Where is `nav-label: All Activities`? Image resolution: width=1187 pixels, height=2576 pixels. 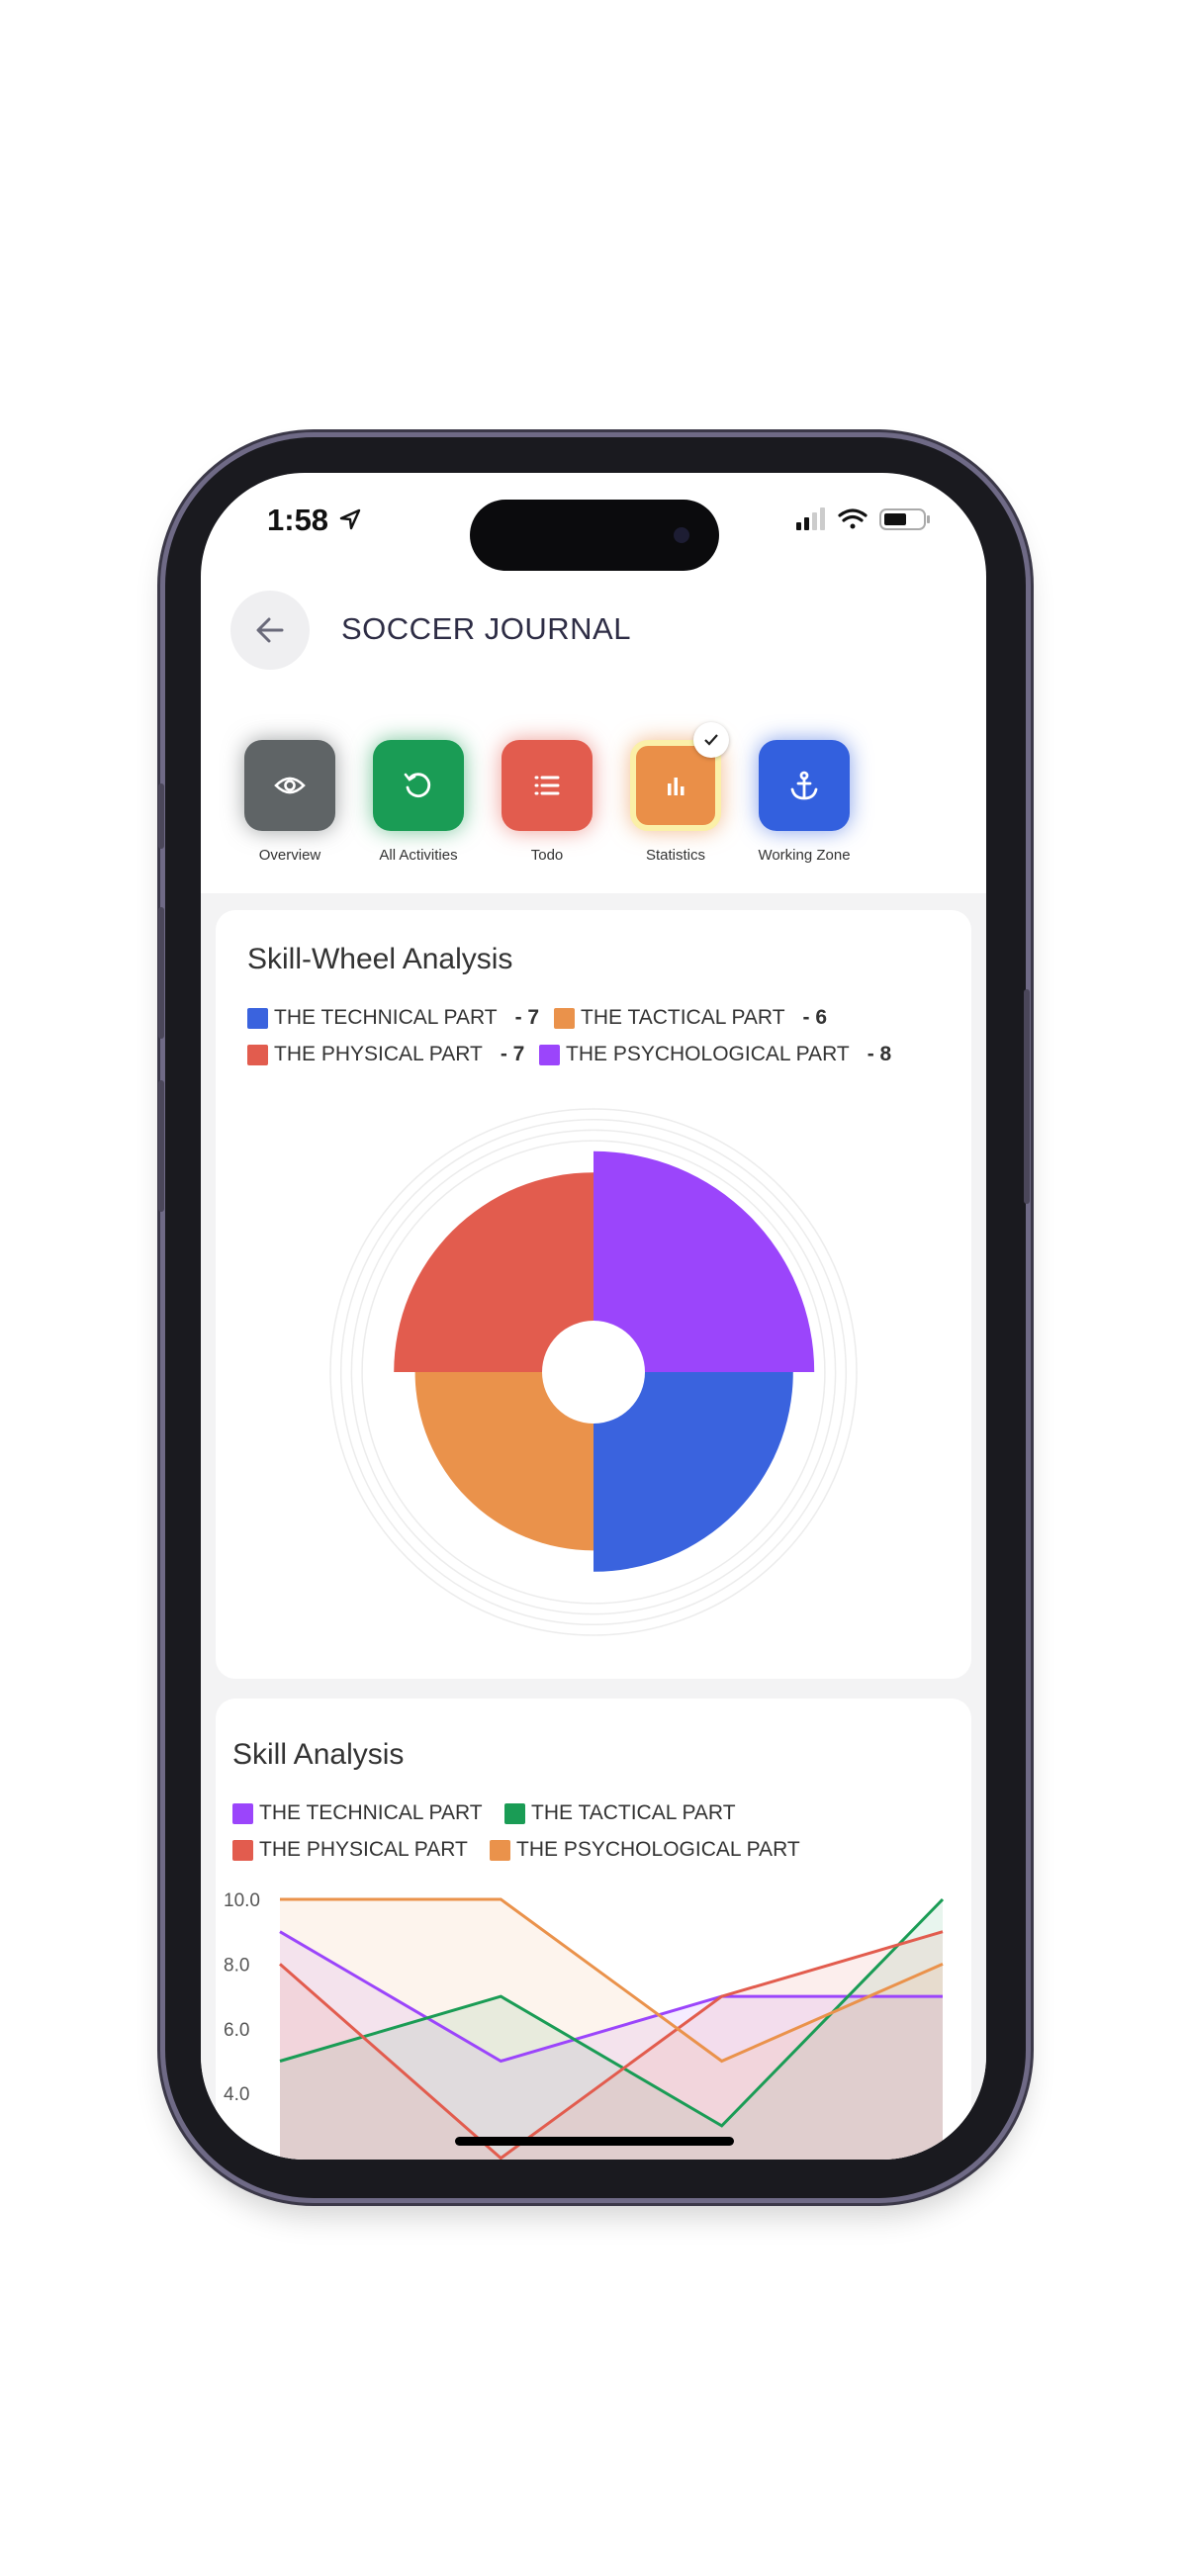 nav-label: All Activities is located at coordinates (418, 855).